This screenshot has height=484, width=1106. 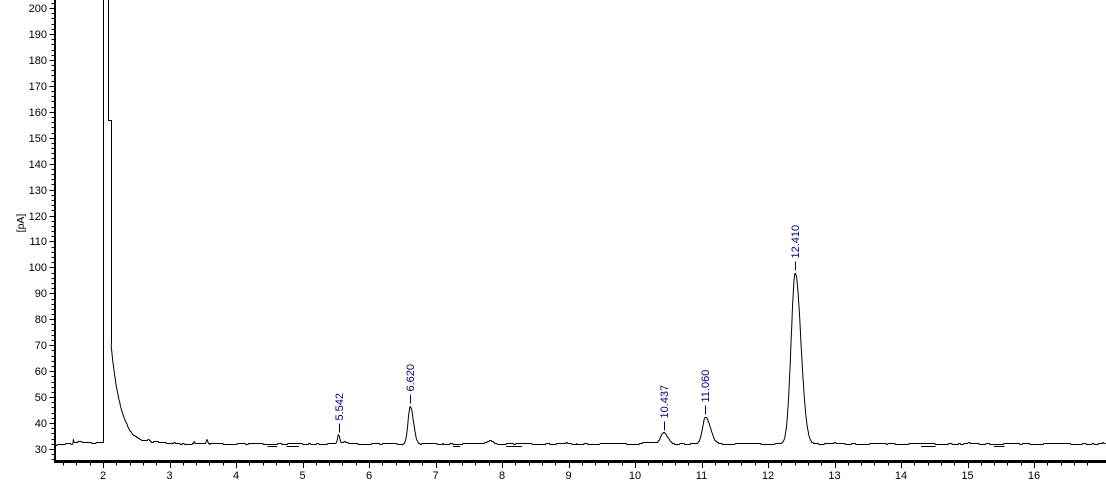 I want to click on peak-rt-label: 6.620, so click(x=411, y=378).